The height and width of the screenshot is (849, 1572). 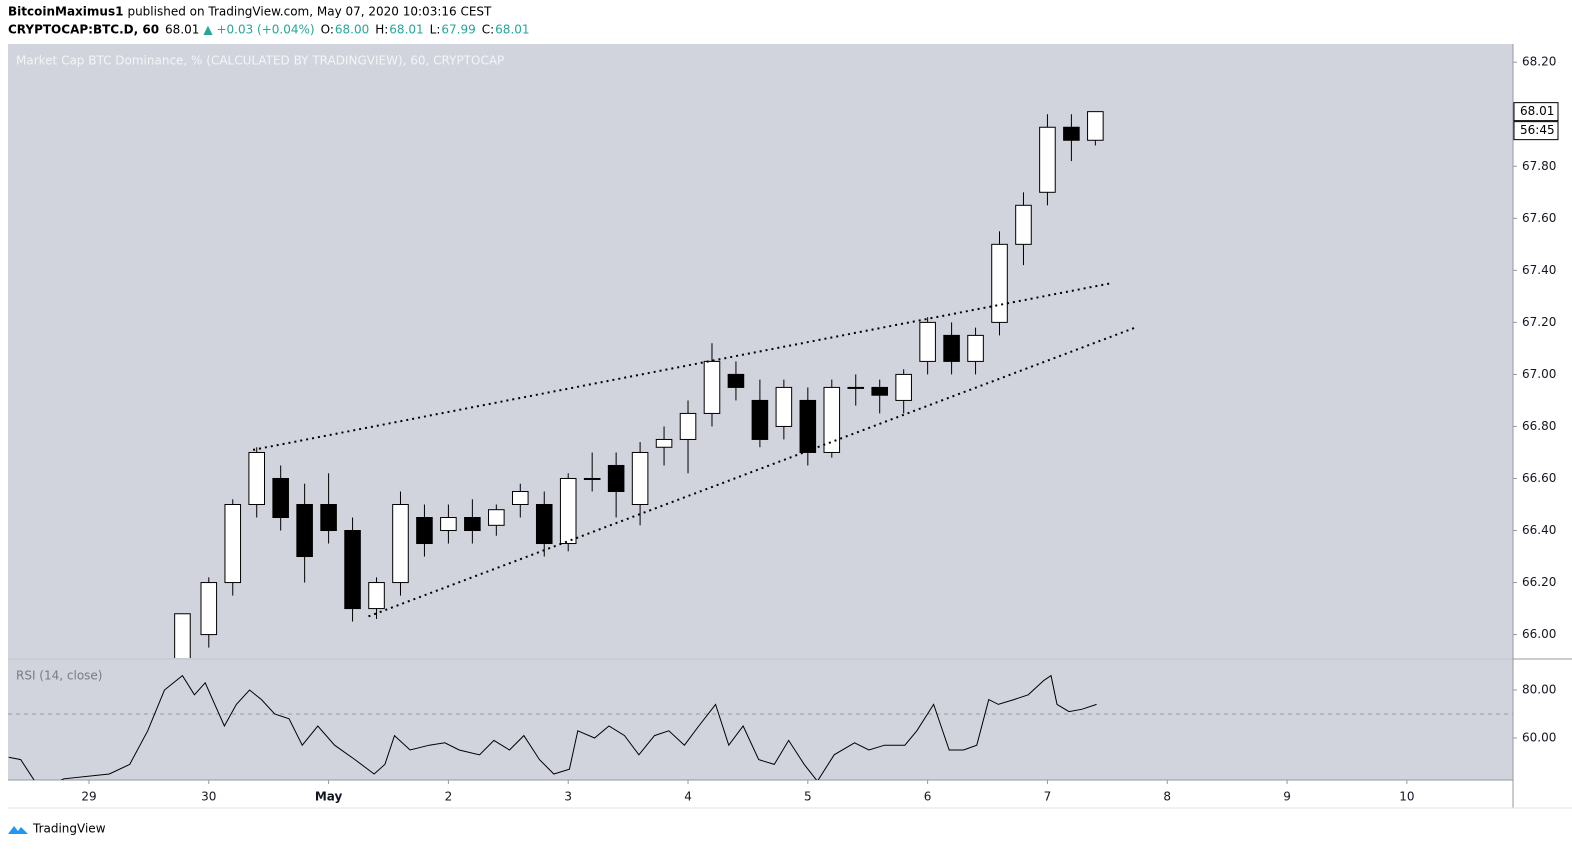 I want to click on x-tick-label: 30, so click(x=208, y=797).